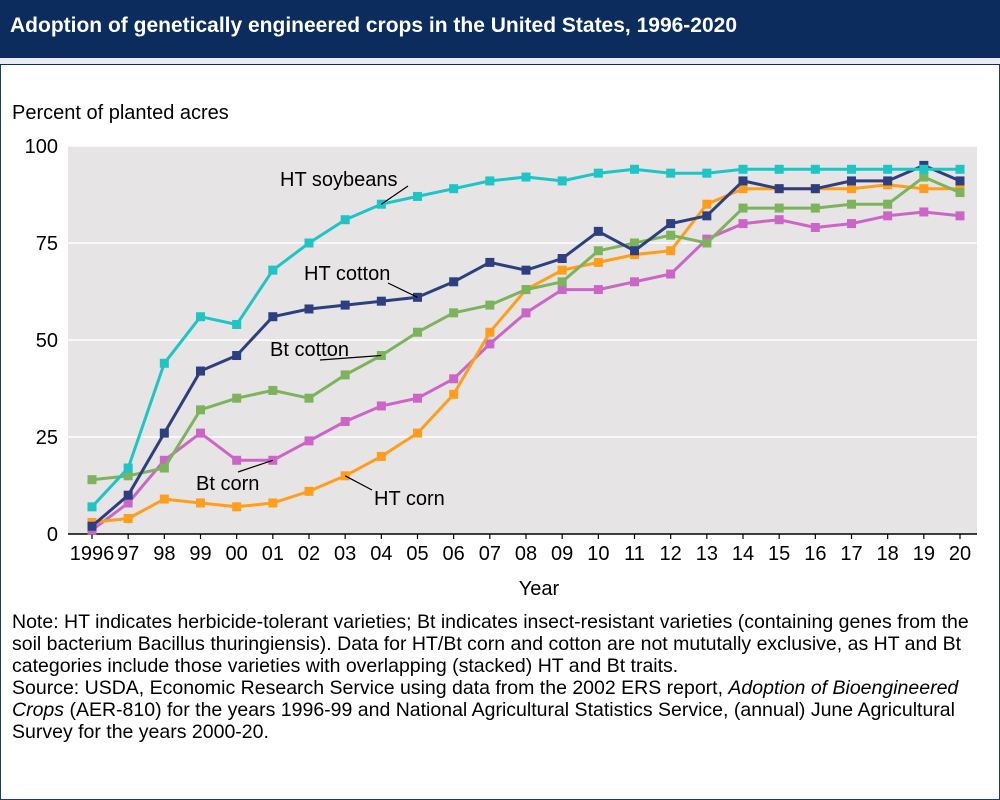 The width and height of the screenshot is (1000, 800). What do you see at coordinates (309, 554) in the screenshot?
I see `x-tick-label: 02` at bounding box center [309, 554].